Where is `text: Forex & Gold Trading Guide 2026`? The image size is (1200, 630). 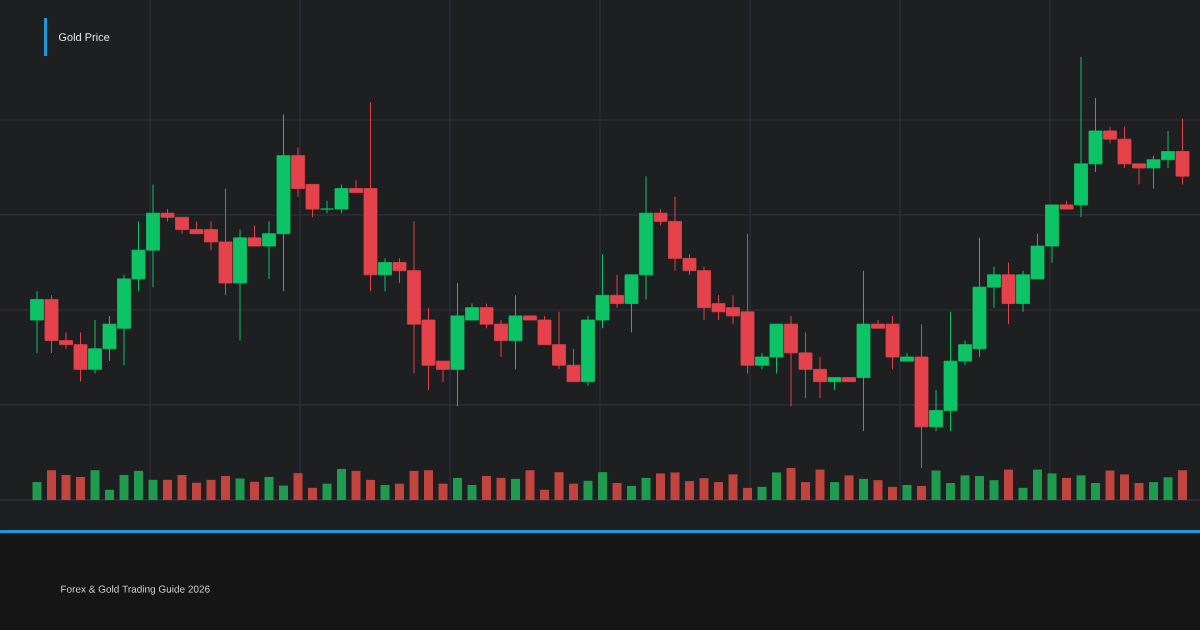
text: Forex & Gold Trading Guide 2026 is located at coordinates (135, 590).